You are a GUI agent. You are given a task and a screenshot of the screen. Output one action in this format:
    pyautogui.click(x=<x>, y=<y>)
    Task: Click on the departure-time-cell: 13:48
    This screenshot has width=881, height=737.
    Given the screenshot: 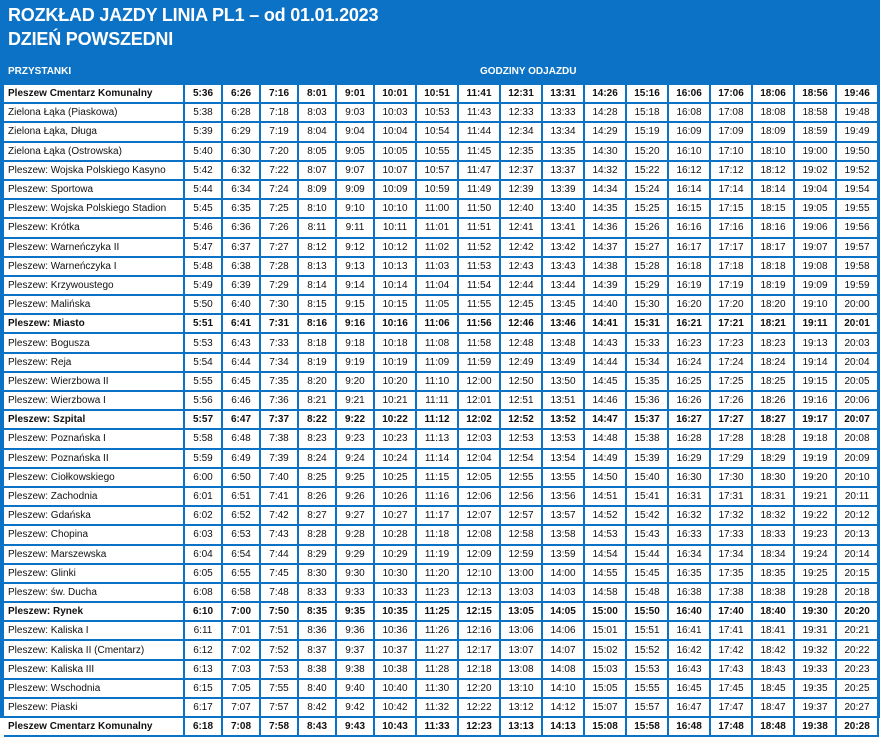 What is the action you would take?
    pyautogui.click(x=564, y=344)
    